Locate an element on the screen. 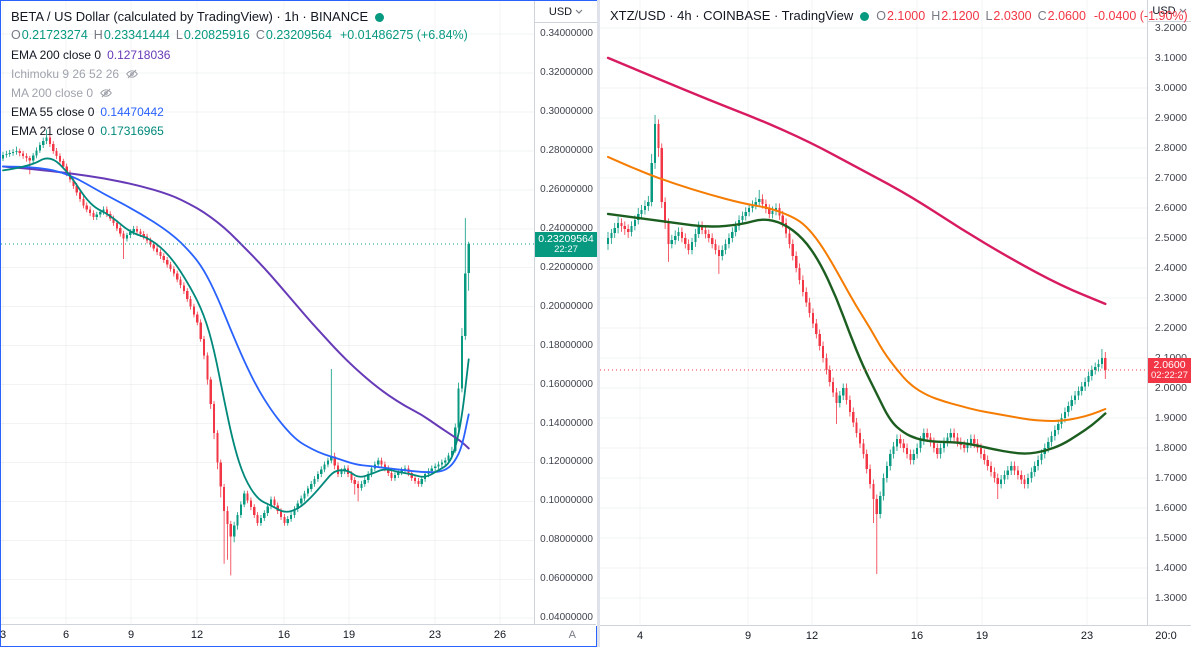 The width and height of the screenshot is (1191, 647). legend-study-row: EMA 21 close 0 0.17316965 is located at coordinates (239, 130).